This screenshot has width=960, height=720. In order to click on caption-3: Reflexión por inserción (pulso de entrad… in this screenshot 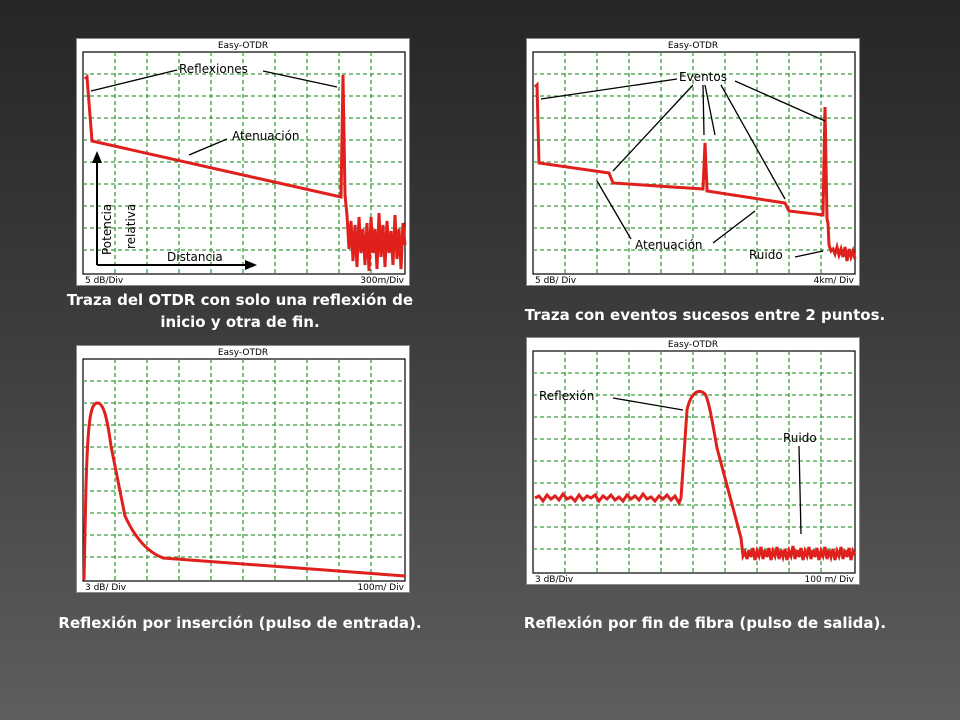, I will do `click(240, 623)`.